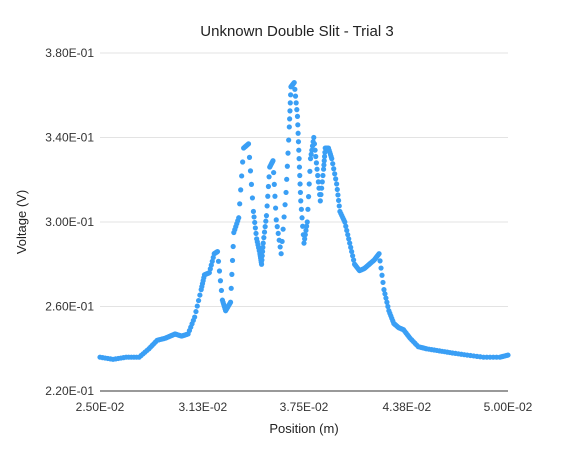  What do you see at coordinates (100, 407) in the screenshot?
I see `x-tick-label: 2.50E-02` at bounding box center [100, 407].